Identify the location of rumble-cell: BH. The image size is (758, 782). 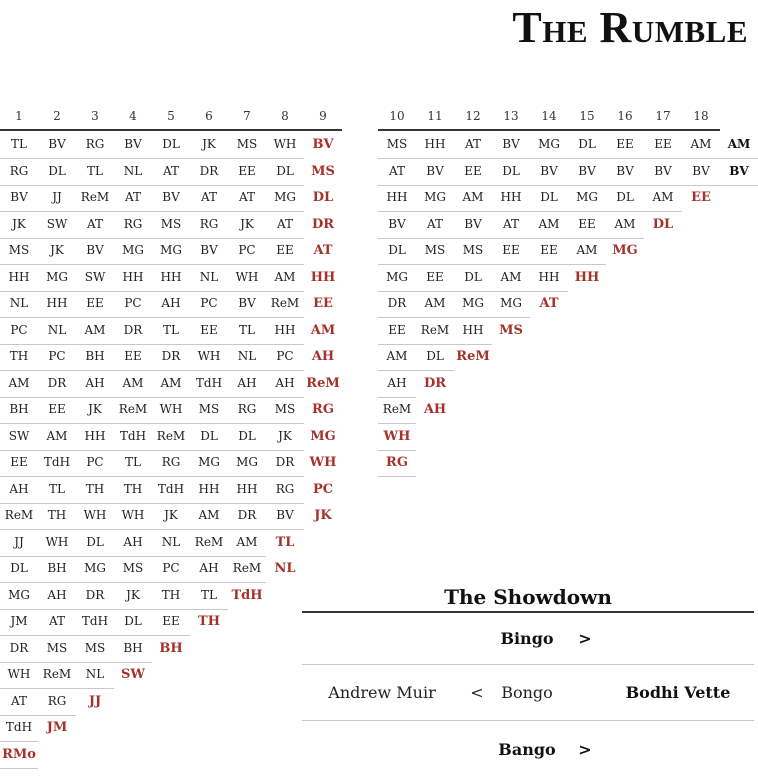
(171, 648).